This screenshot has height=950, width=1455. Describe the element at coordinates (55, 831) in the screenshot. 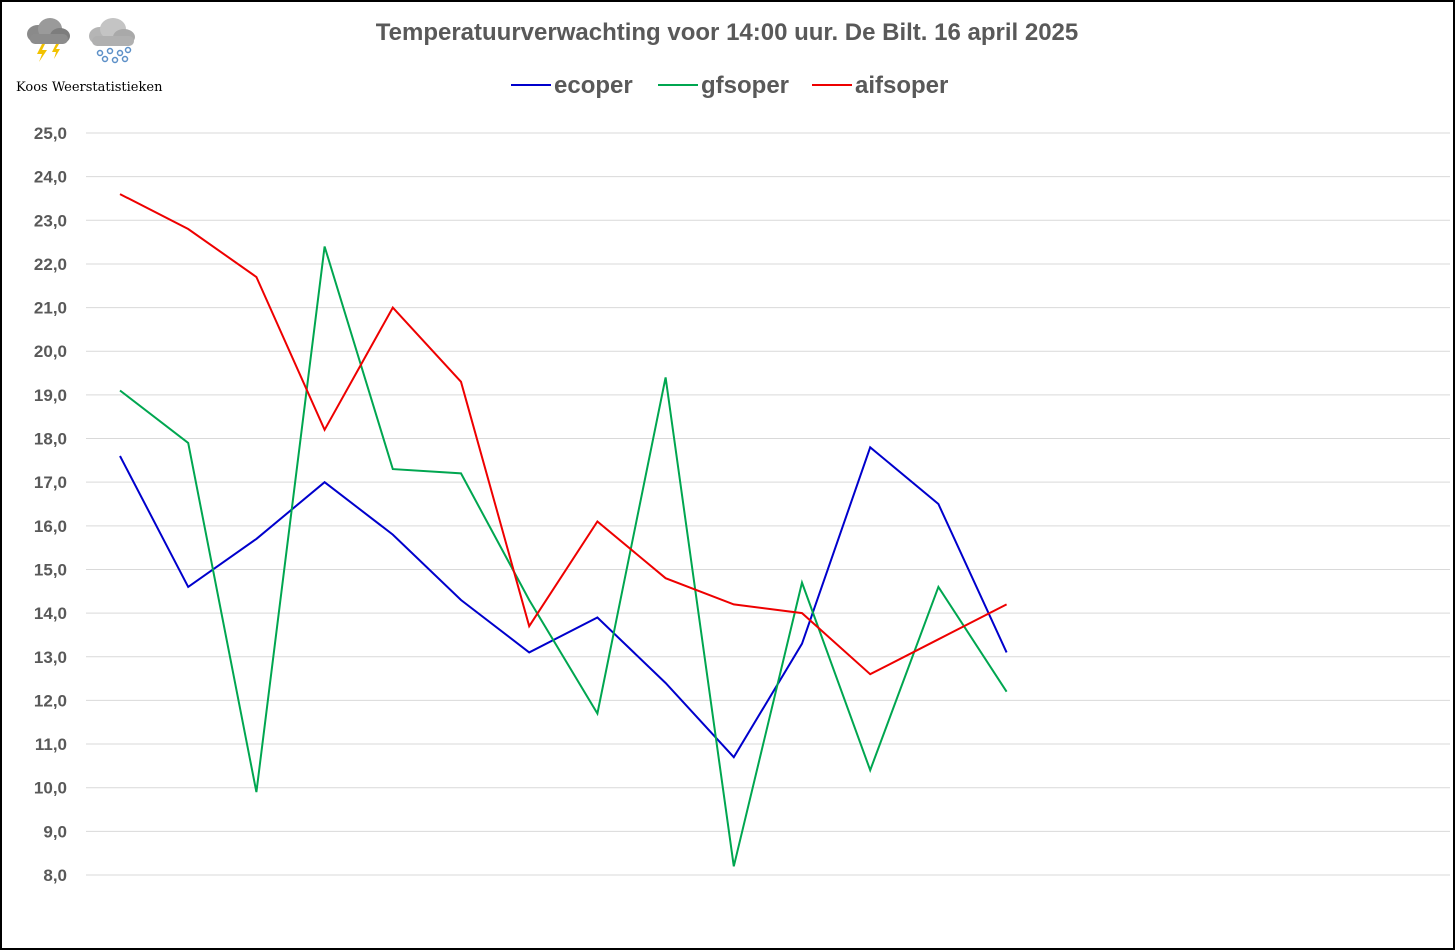

I see `y-tick-label: 9,0` at that location.